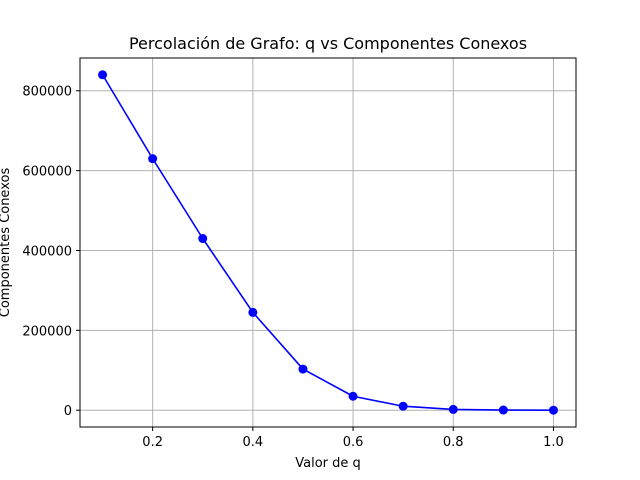  I want to click on x-tick-label: 0.8, so click(453, 442).